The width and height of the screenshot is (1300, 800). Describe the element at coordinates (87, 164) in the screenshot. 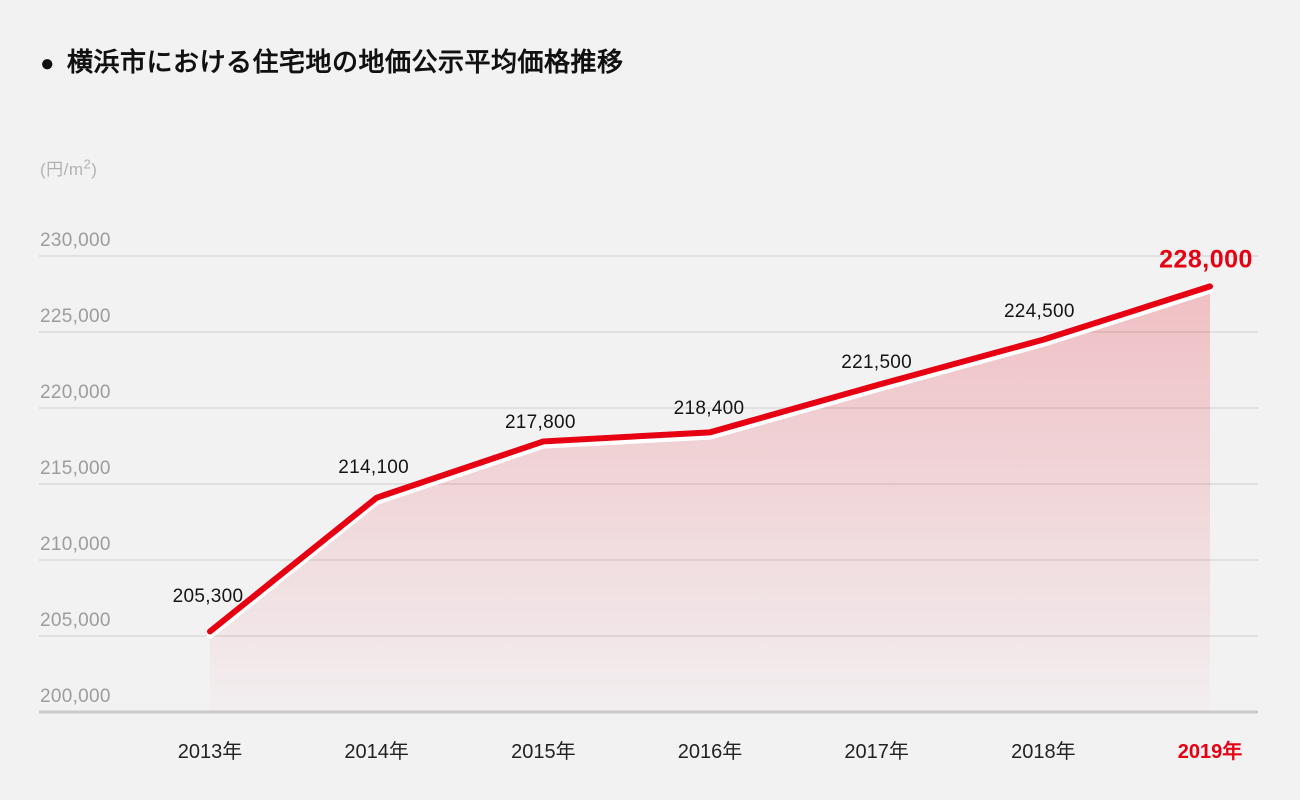

I see `unit-sup: 2` at that location.